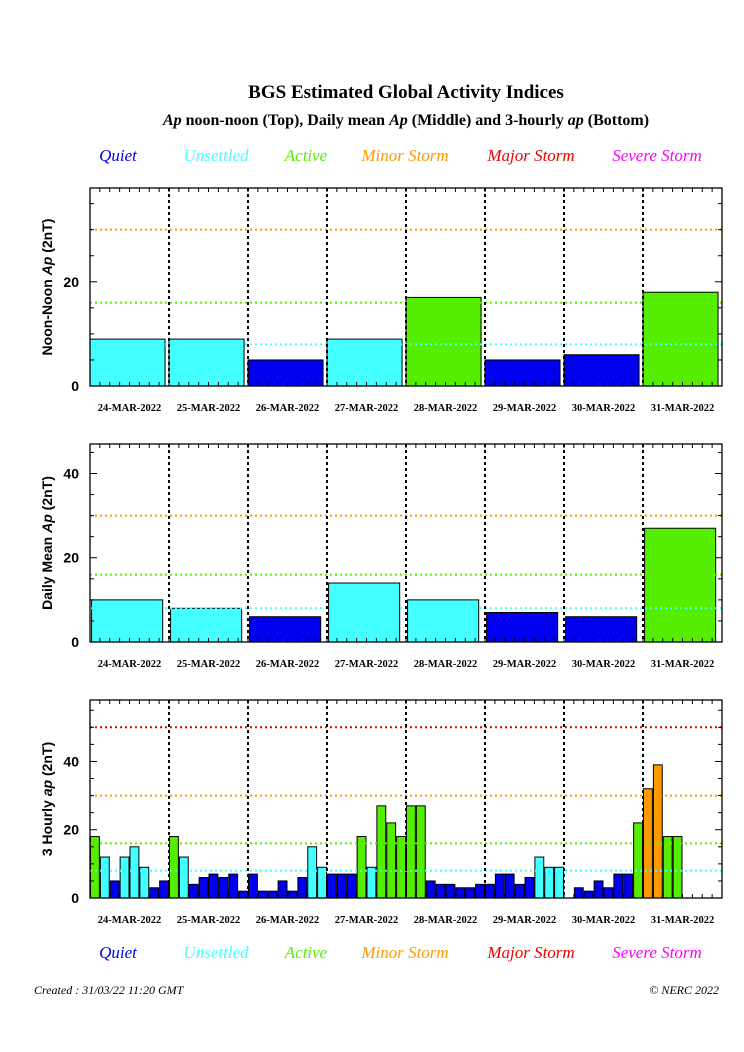  What do you see at coordinates (47, 826) in the screenshot?
I see `ylabel-3-part-0: 3 Hourly` at bounding box center [47, 826].